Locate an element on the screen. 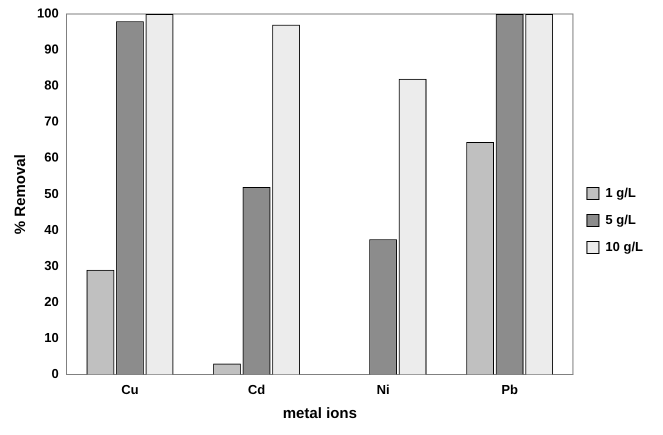 The height and width of the screenshot is (435, 663). y-tick-label: 30 is located at coordinates (51, 265).